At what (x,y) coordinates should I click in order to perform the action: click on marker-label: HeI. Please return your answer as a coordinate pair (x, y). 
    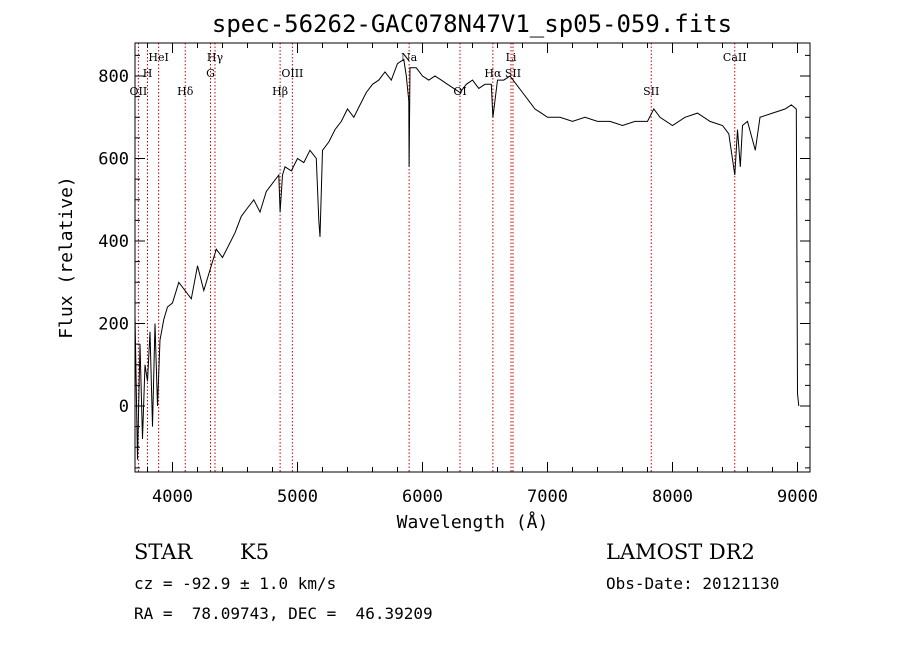
    Looking at the image, I should click on (158, 57).